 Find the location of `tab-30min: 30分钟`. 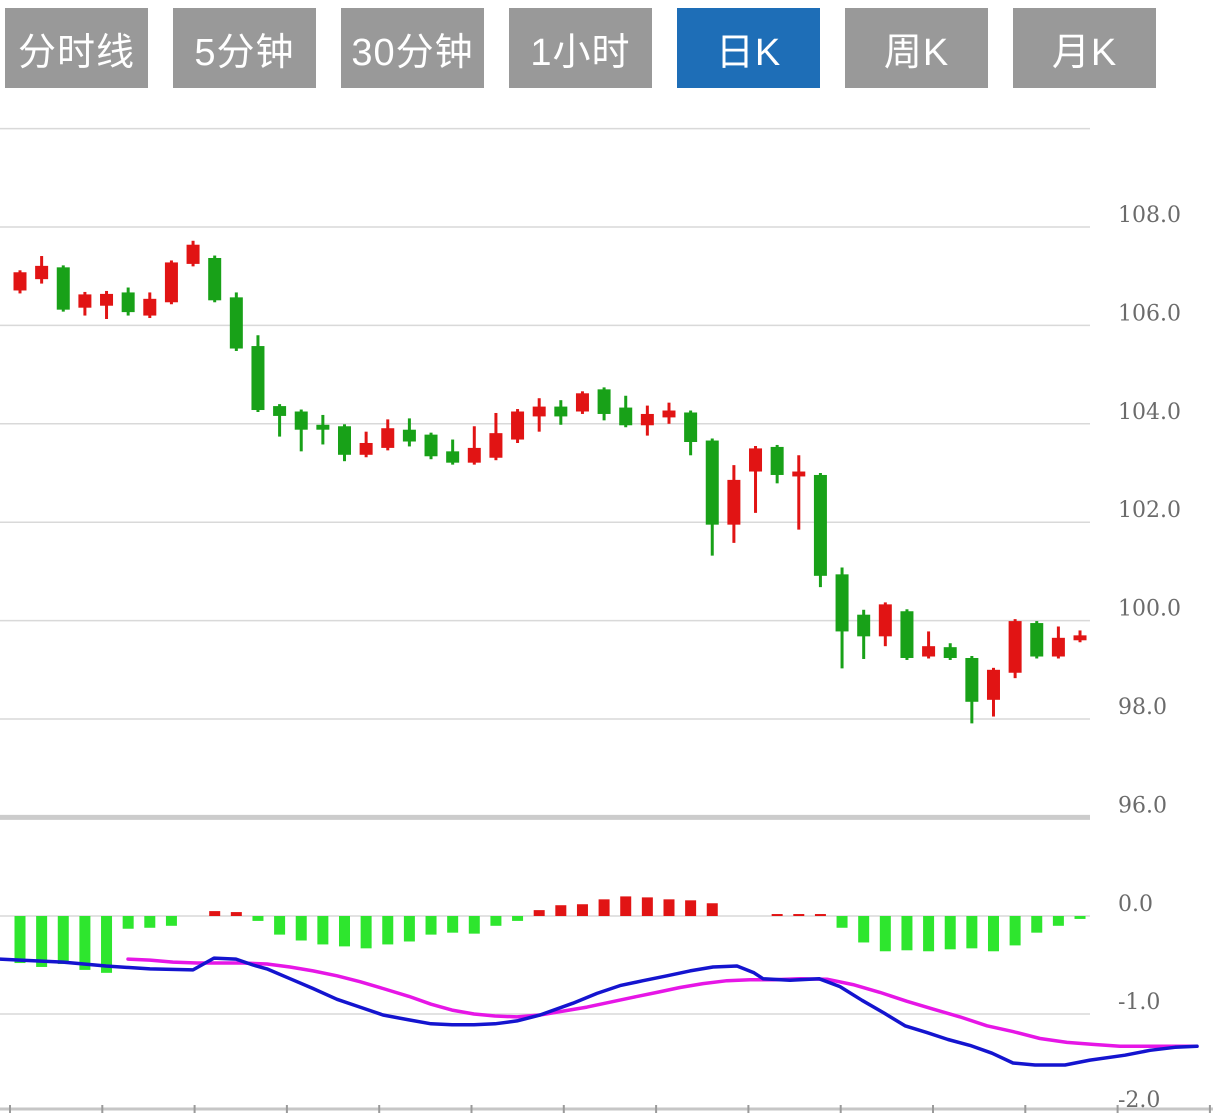

tab-30min: 30分钟 is located at coordinates (412, 48).